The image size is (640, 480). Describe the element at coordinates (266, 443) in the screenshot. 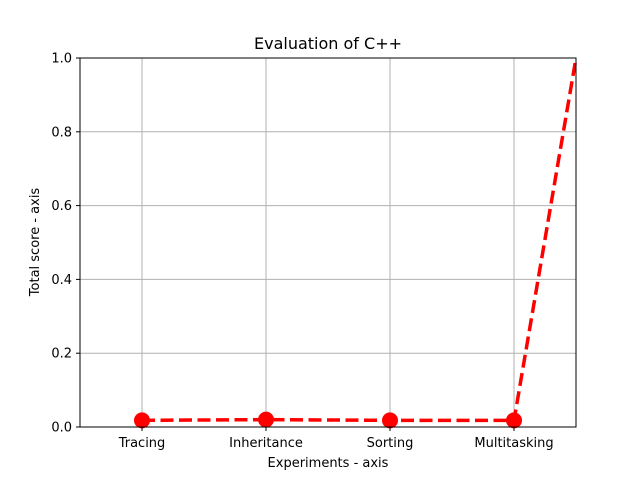

I see `x-tick-label: Inheritance` at that location.